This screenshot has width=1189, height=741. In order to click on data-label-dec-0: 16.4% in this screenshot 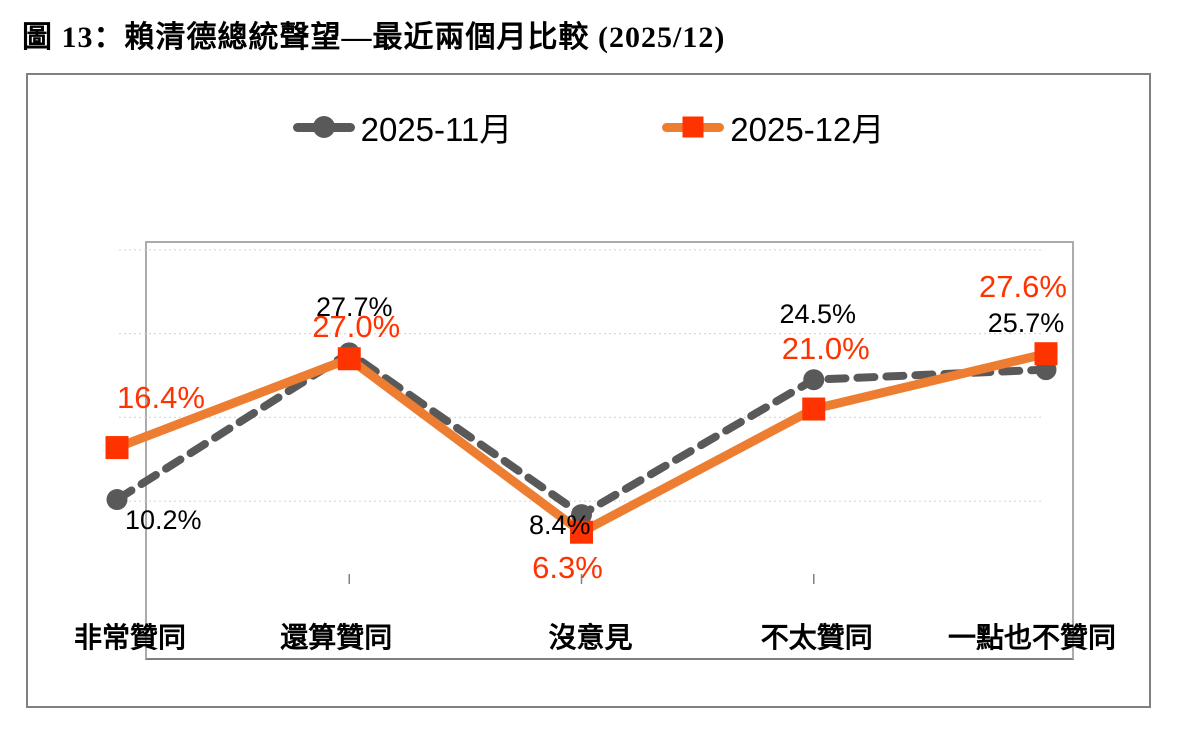, I will do `click(161, 397)`.